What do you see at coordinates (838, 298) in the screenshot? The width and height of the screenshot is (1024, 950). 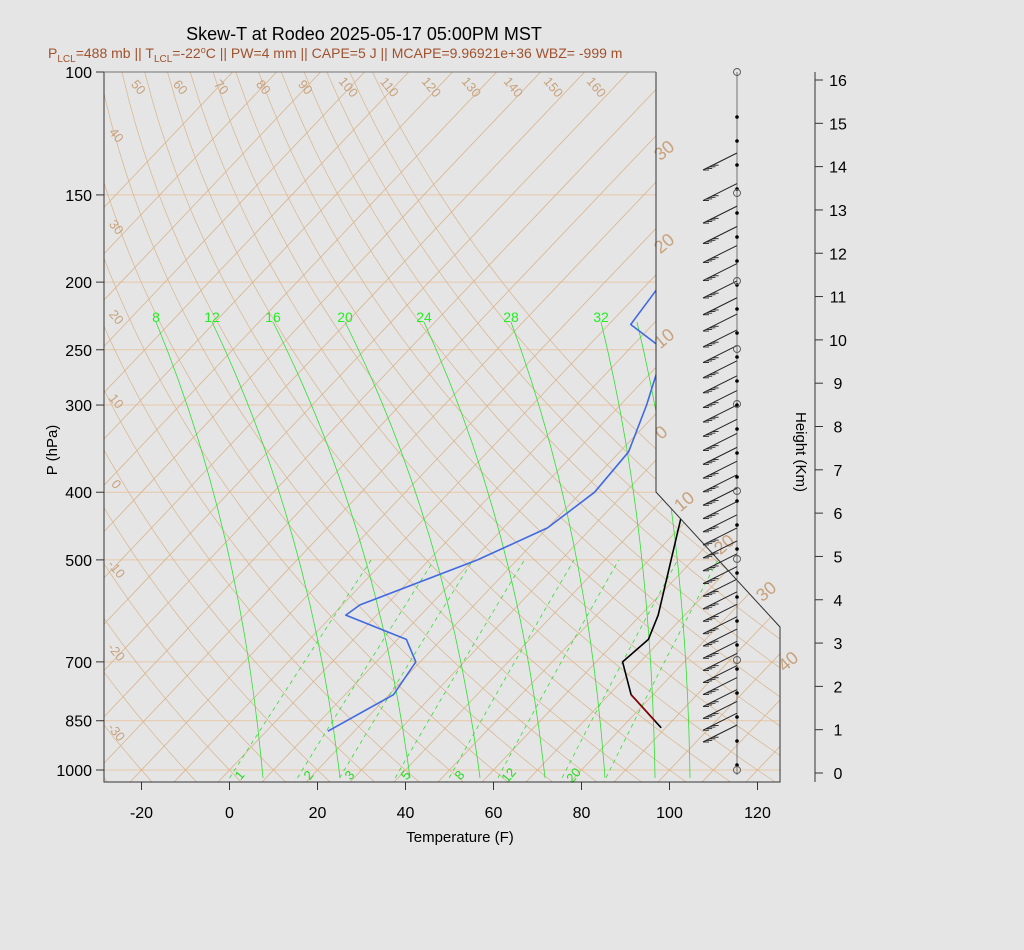 I see `height-axis-tick-label: 11` at bounding box center [838, 298].